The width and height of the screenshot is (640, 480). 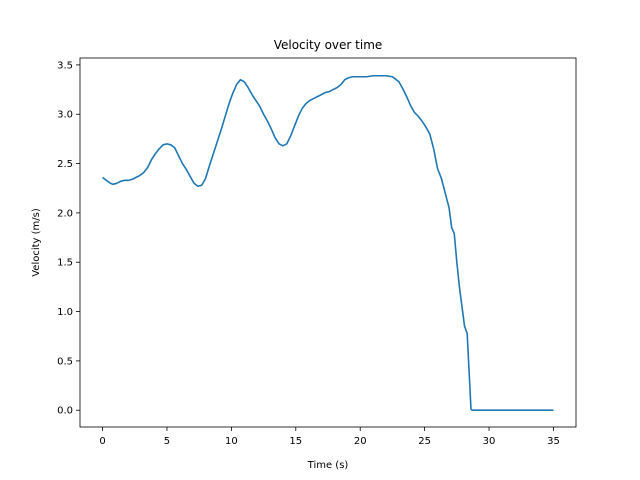 What do you see at coordinates (65, 115) in the screenshot?
I see `y-tick-label: 3.0` at bounding box center [65, 115].